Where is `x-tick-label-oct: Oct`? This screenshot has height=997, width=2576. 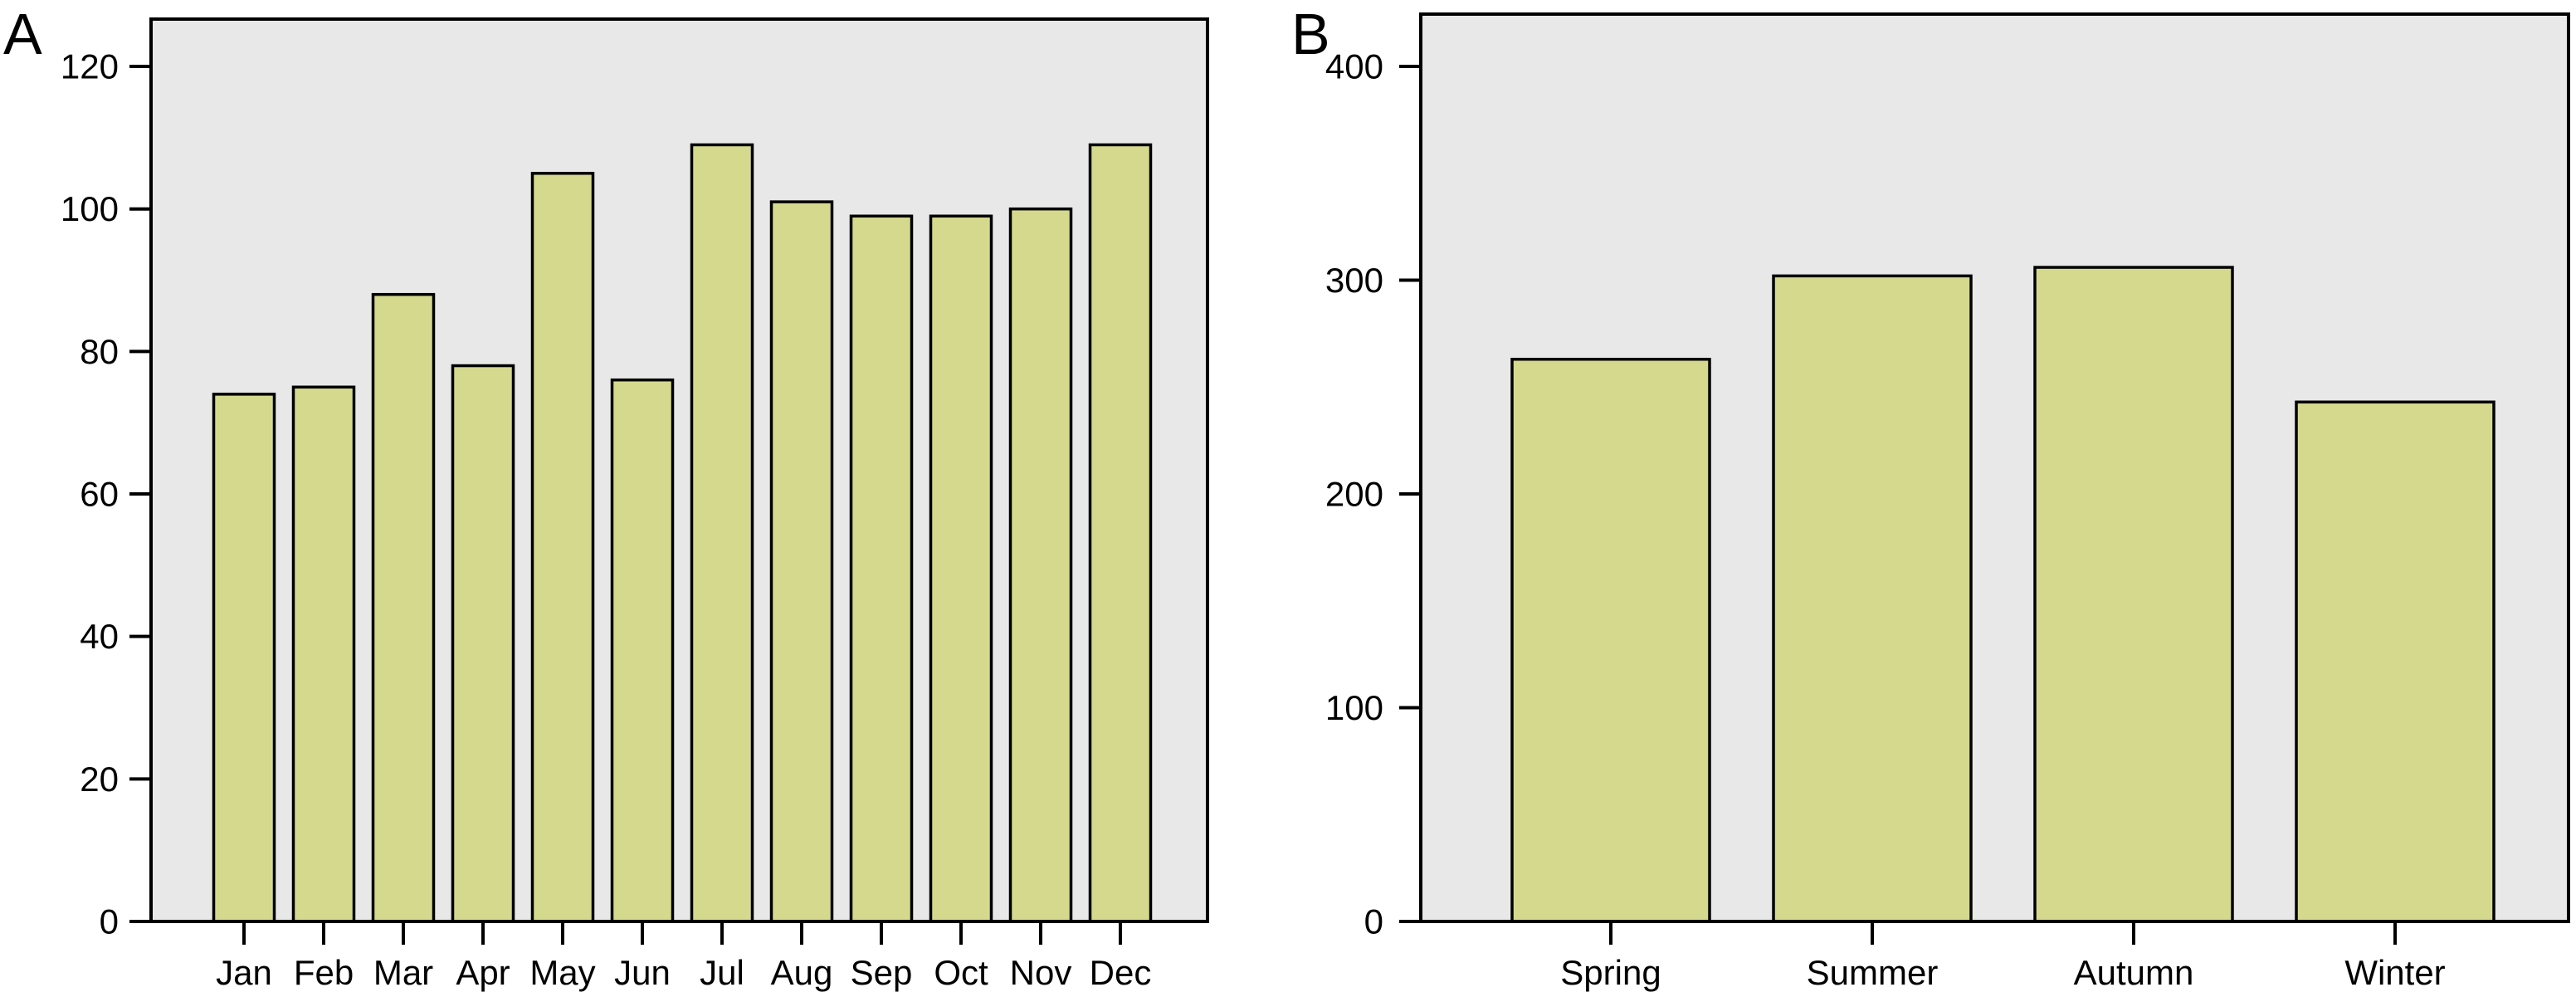 x-tick-label-oct: Oct is located at coordinates (961, 972).